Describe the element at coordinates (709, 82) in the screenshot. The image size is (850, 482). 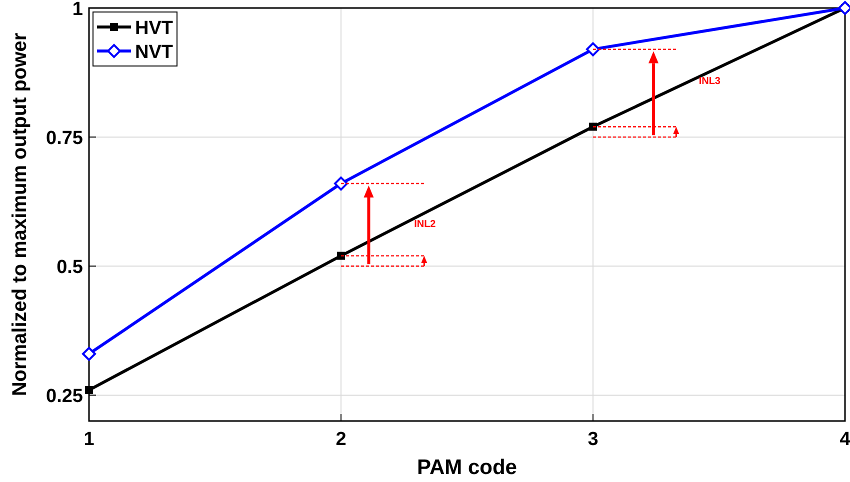
I see `annotation: INL3` at that location.